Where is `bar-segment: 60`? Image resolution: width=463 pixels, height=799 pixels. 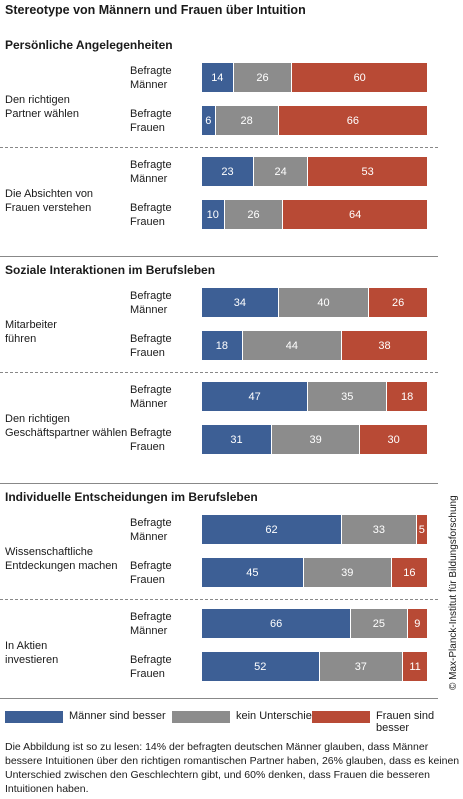
bar-segment: 60 is located at coordinates (360, 77).